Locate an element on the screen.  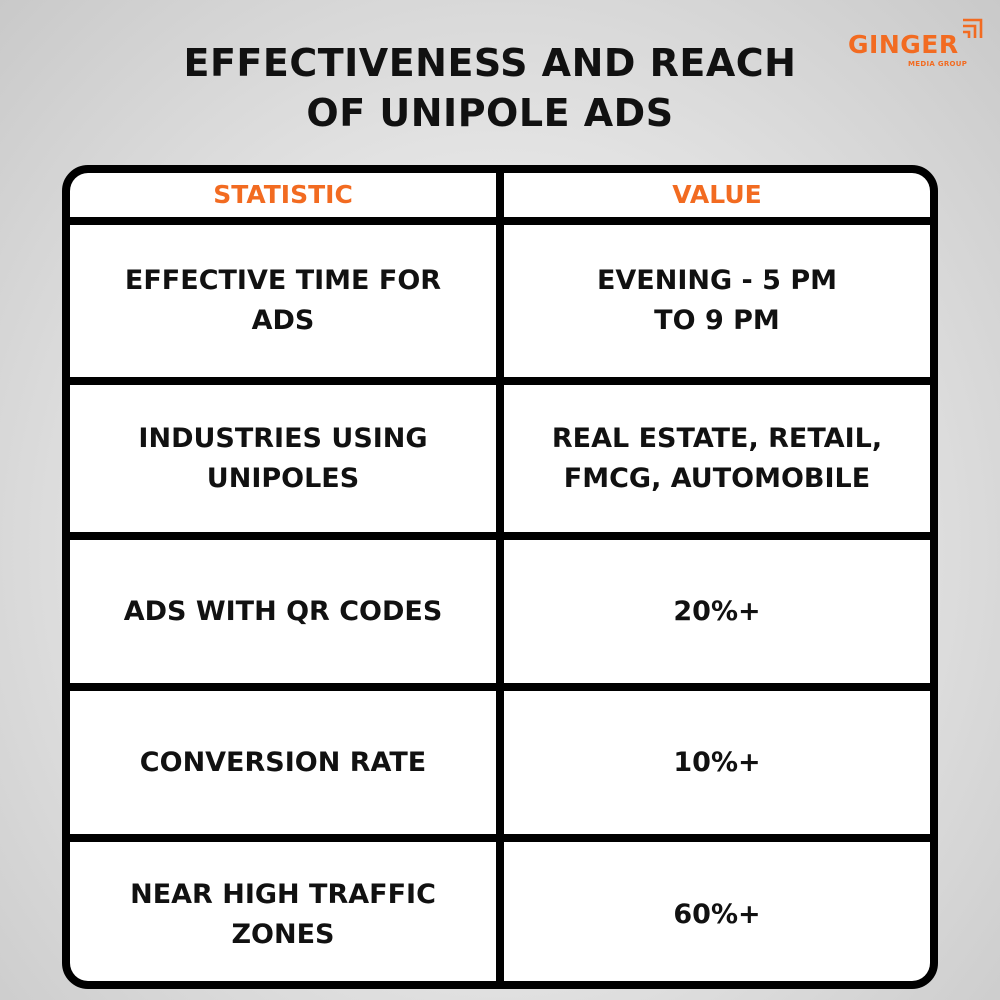
row-5-statistic: NEAR HIGH TRAFFIC ZONES is located at coordinates (283, 911).